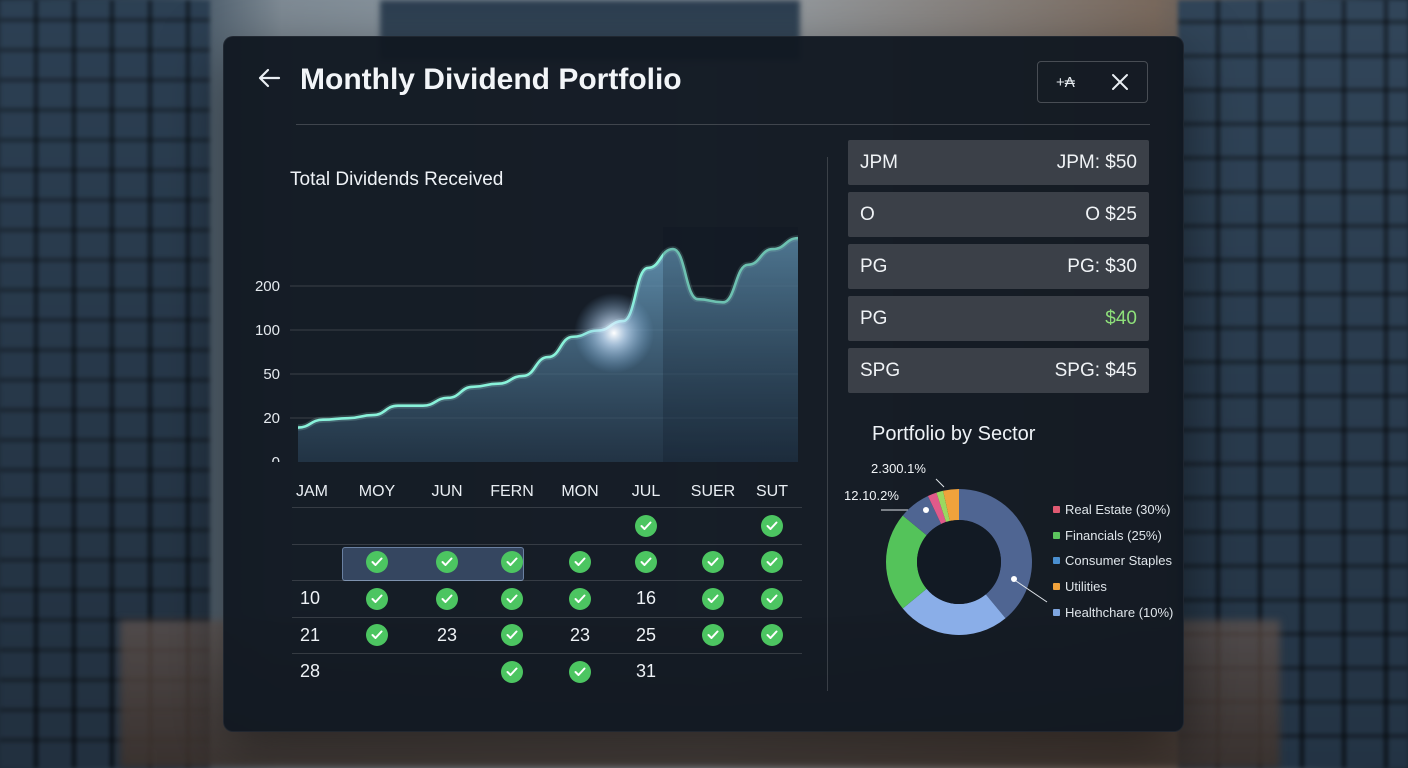 The width and height of the screenshot is (1408, 768). Describe the element at coordinates (998, 318) in the screenshot. I see `holding-tile: PG $40` at that location.